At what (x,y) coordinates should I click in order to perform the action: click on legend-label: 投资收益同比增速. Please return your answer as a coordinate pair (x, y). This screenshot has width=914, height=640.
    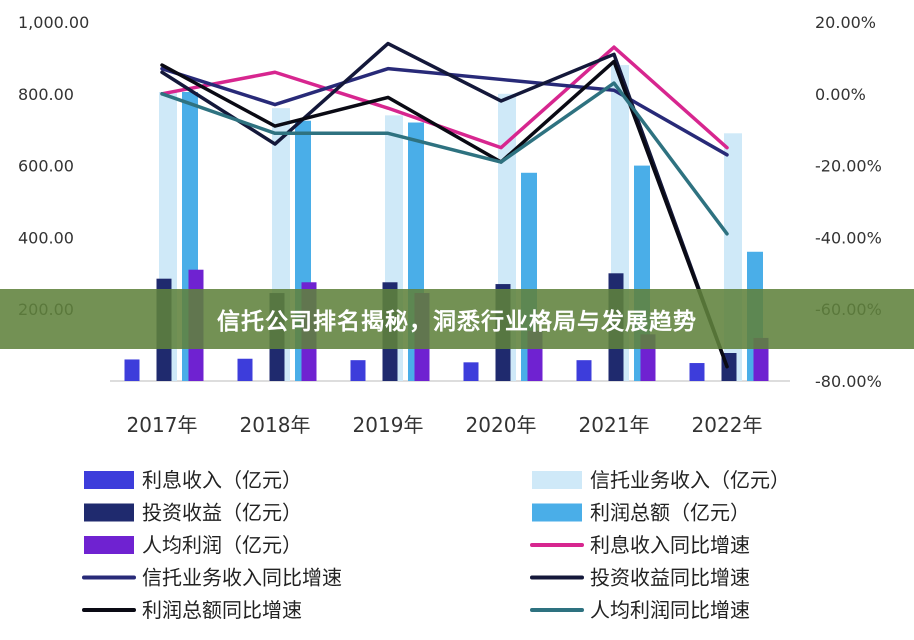
    Looking at the image, I should click on (670, 578).